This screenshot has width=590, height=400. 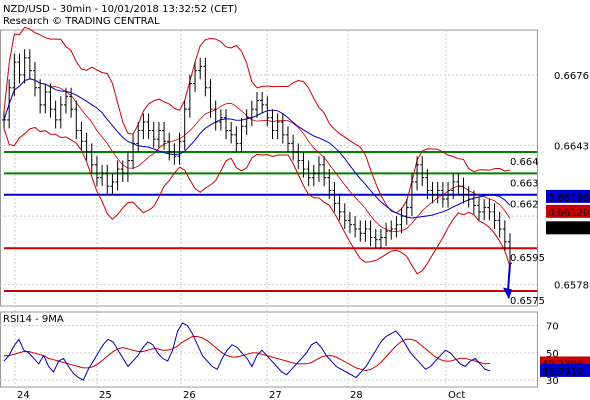 What do you see at coordinates (524, 183) in the screenshot?
I see `level-label-0.663: 0.663` at bounding box center [524, 183].